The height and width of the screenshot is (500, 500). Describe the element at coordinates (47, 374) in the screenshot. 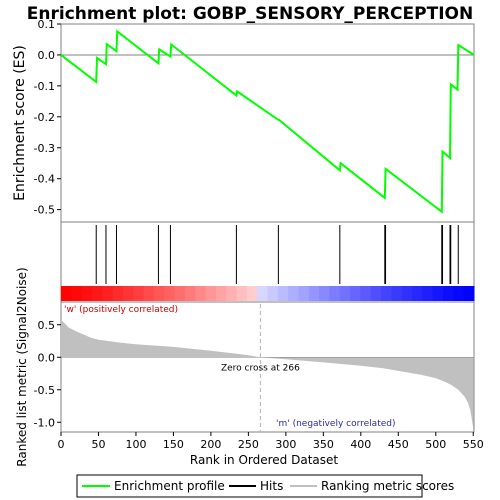

I see `metric-y-ticks: 0.5 0.0 -0.5 -1.0` at that location.